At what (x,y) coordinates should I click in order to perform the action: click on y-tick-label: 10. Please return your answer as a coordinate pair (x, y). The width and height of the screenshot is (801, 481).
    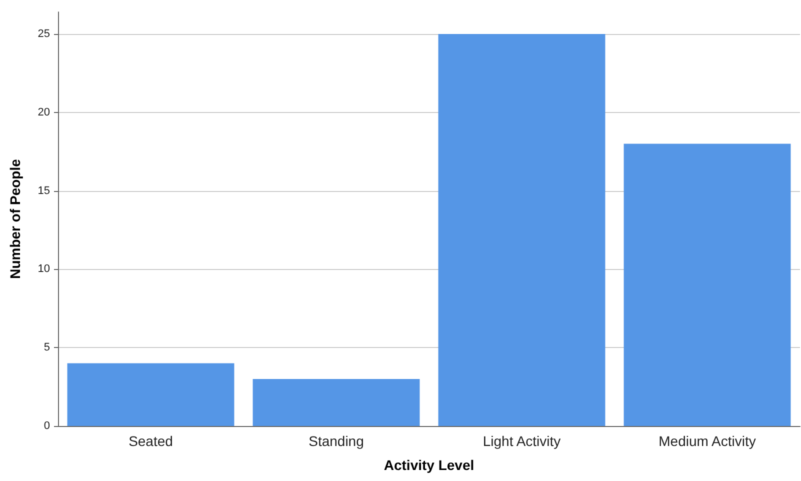
    Looking at the image, I should click on (44, 269).